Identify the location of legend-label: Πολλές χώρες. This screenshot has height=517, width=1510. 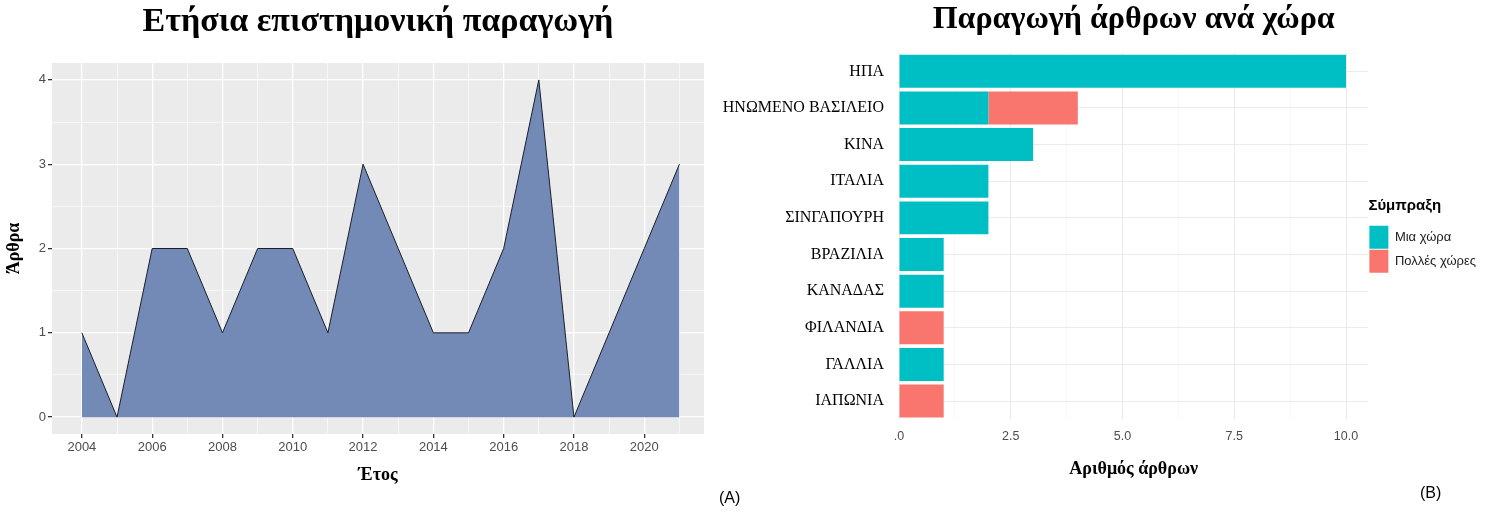
(1435, 260).